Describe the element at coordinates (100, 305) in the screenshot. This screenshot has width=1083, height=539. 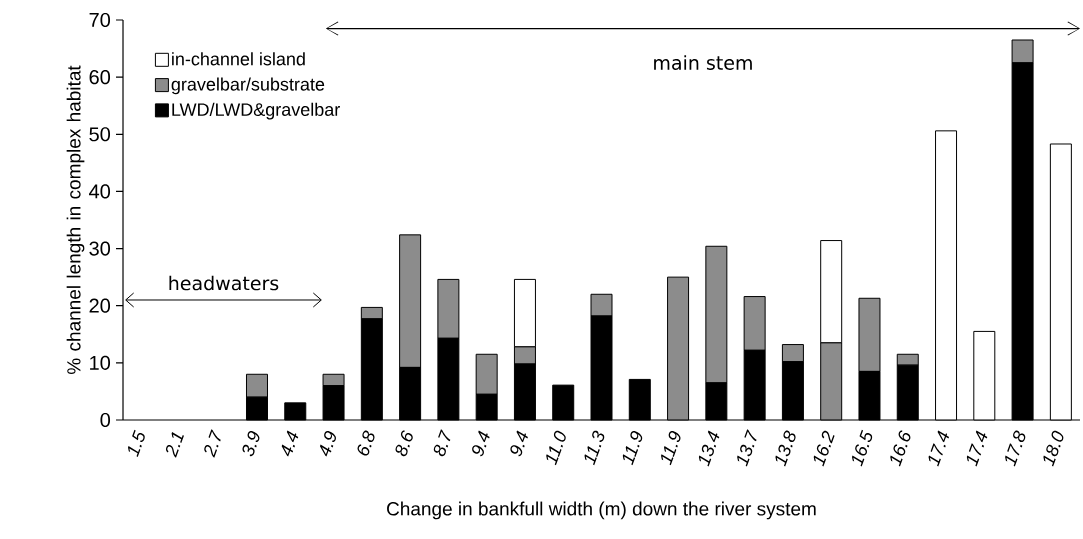
I see `y-tick-label: 20` at that location.